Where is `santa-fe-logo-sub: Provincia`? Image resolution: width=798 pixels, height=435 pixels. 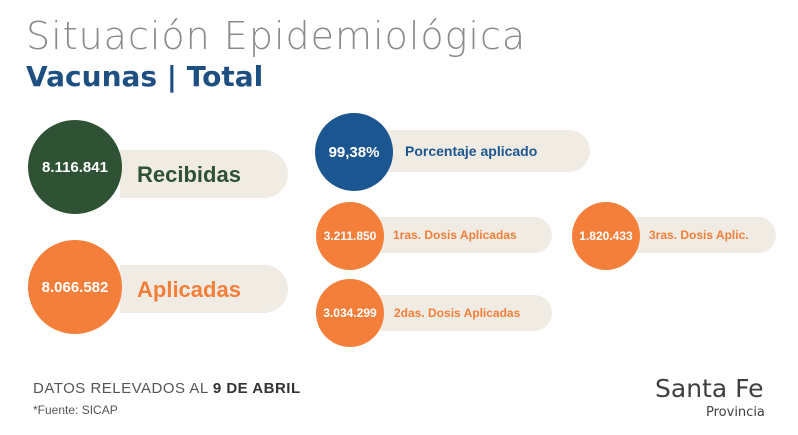 santa-fe-logo-sub: Provincia is located at coordinates (735, 412).